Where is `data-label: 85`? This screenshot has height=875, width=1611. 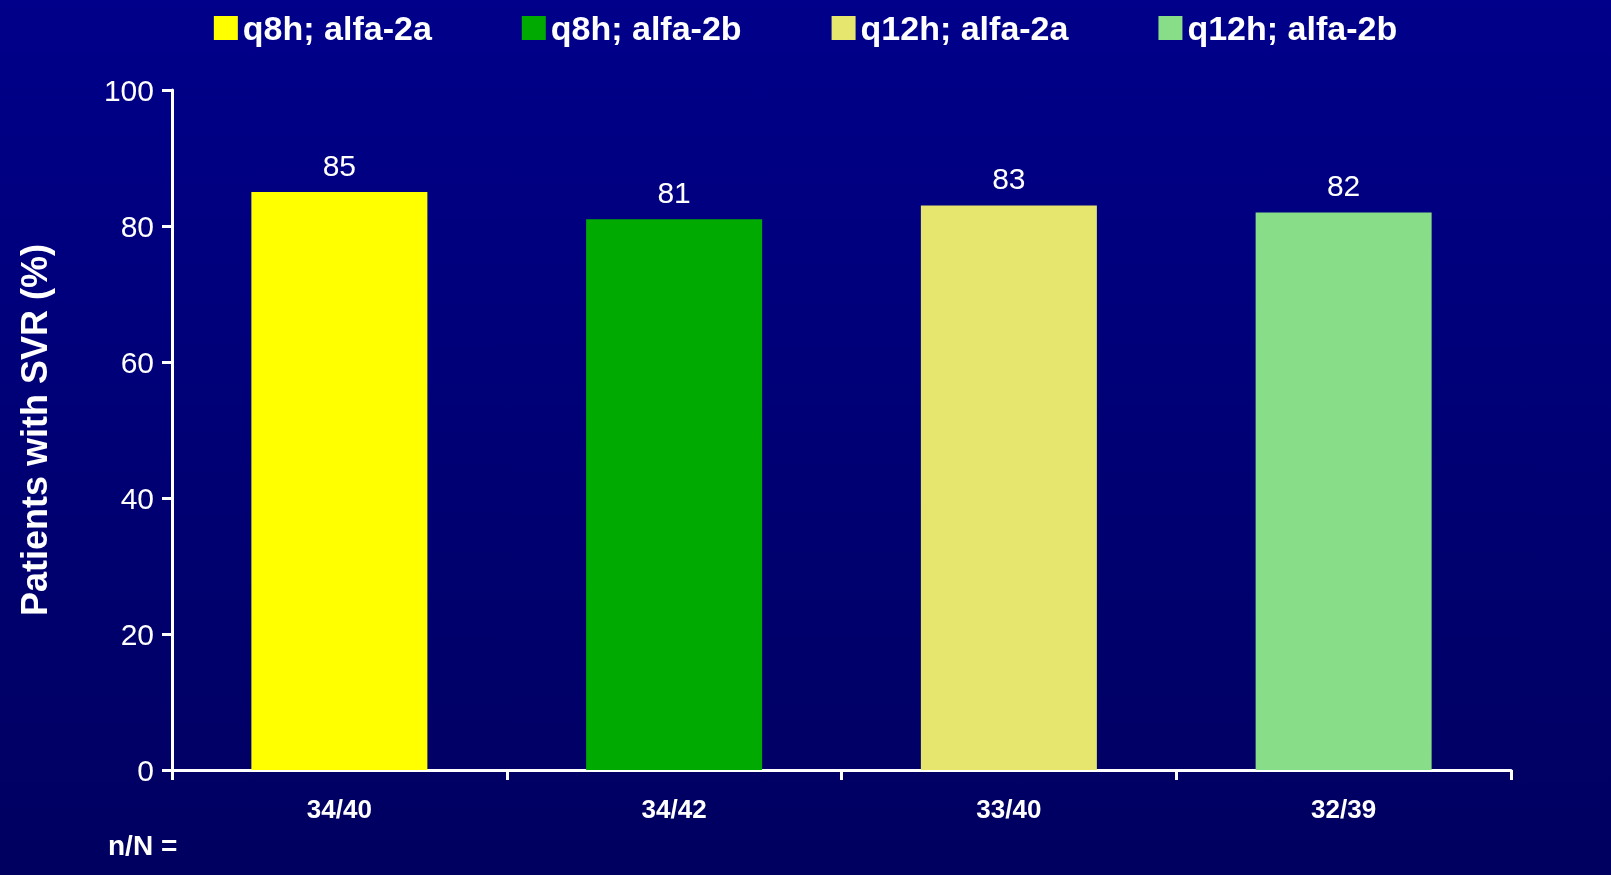 data-label: 85 is located at coordinates (339, 165).